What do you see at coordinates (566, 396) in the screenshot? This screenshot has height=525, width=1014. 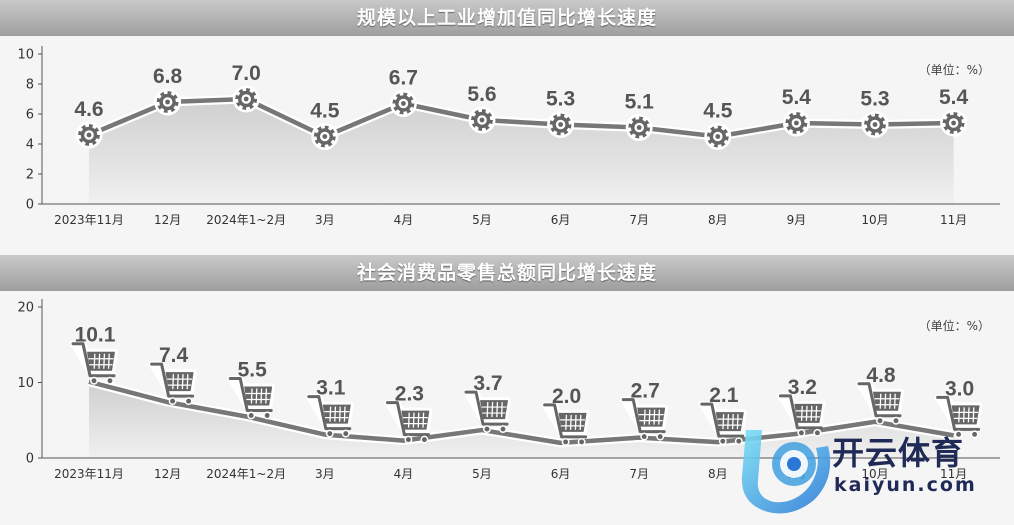 I see `data-value-label: 2.0` at bounding box center [566, 396].